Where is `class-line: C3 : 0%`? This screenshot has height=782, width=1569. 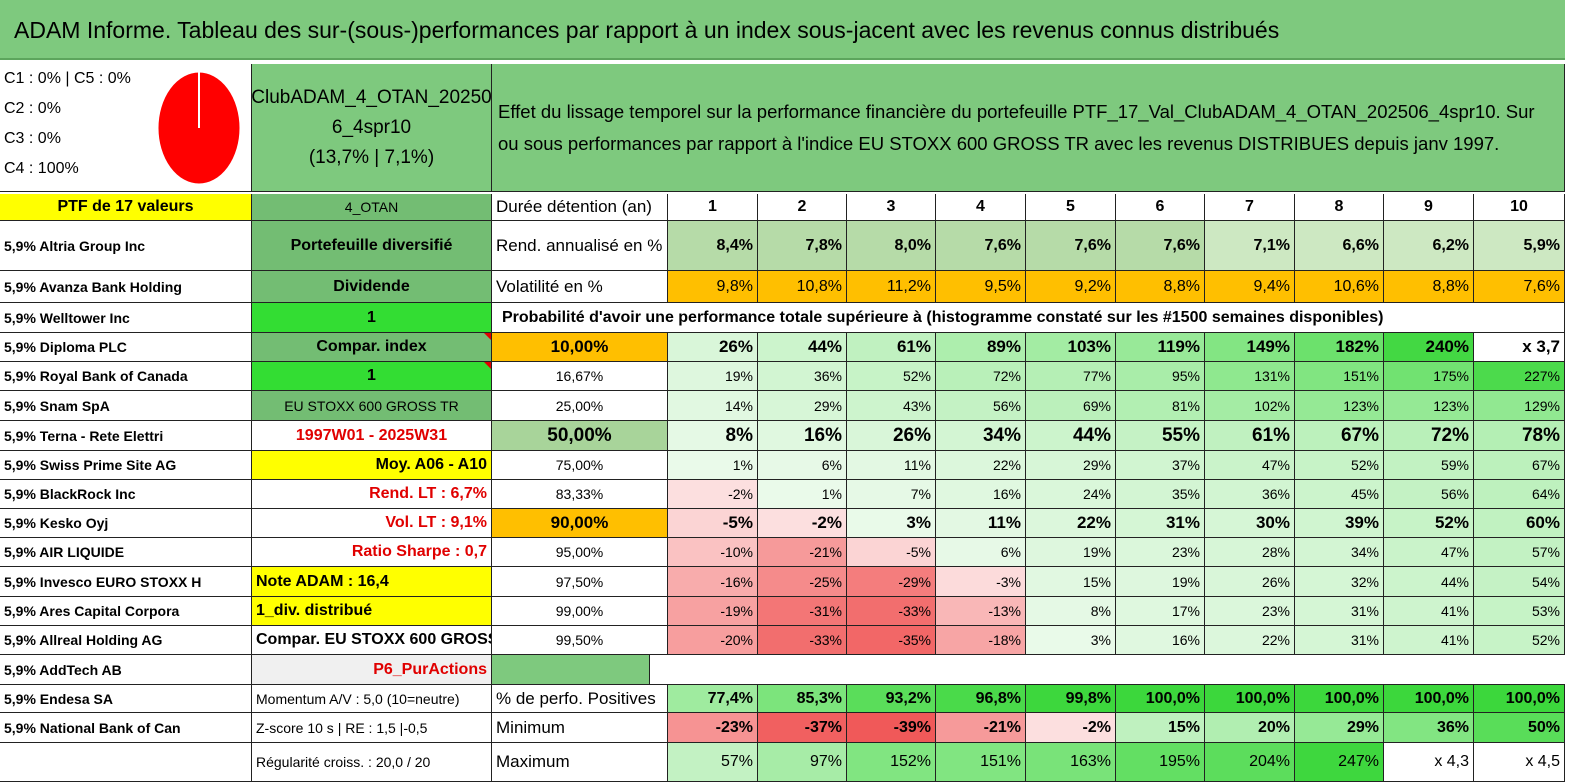 class-line: C3 : 0% is located at coordinates (32, 138).